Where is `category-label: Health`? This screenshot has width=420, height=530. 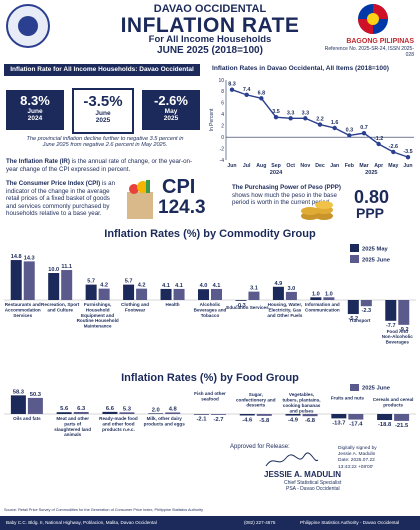 category-label: Health is located at coordinates (173, 304).